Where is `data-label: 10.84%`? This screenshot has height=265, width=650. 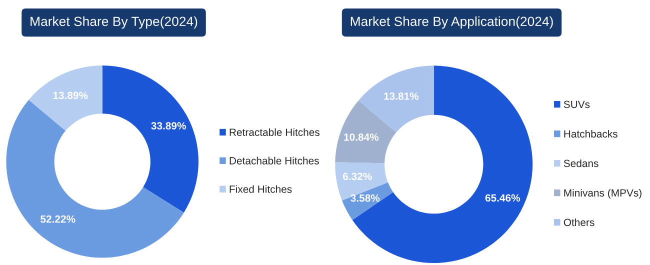
data-label: 10.84% is located at coordinates (361, 137).